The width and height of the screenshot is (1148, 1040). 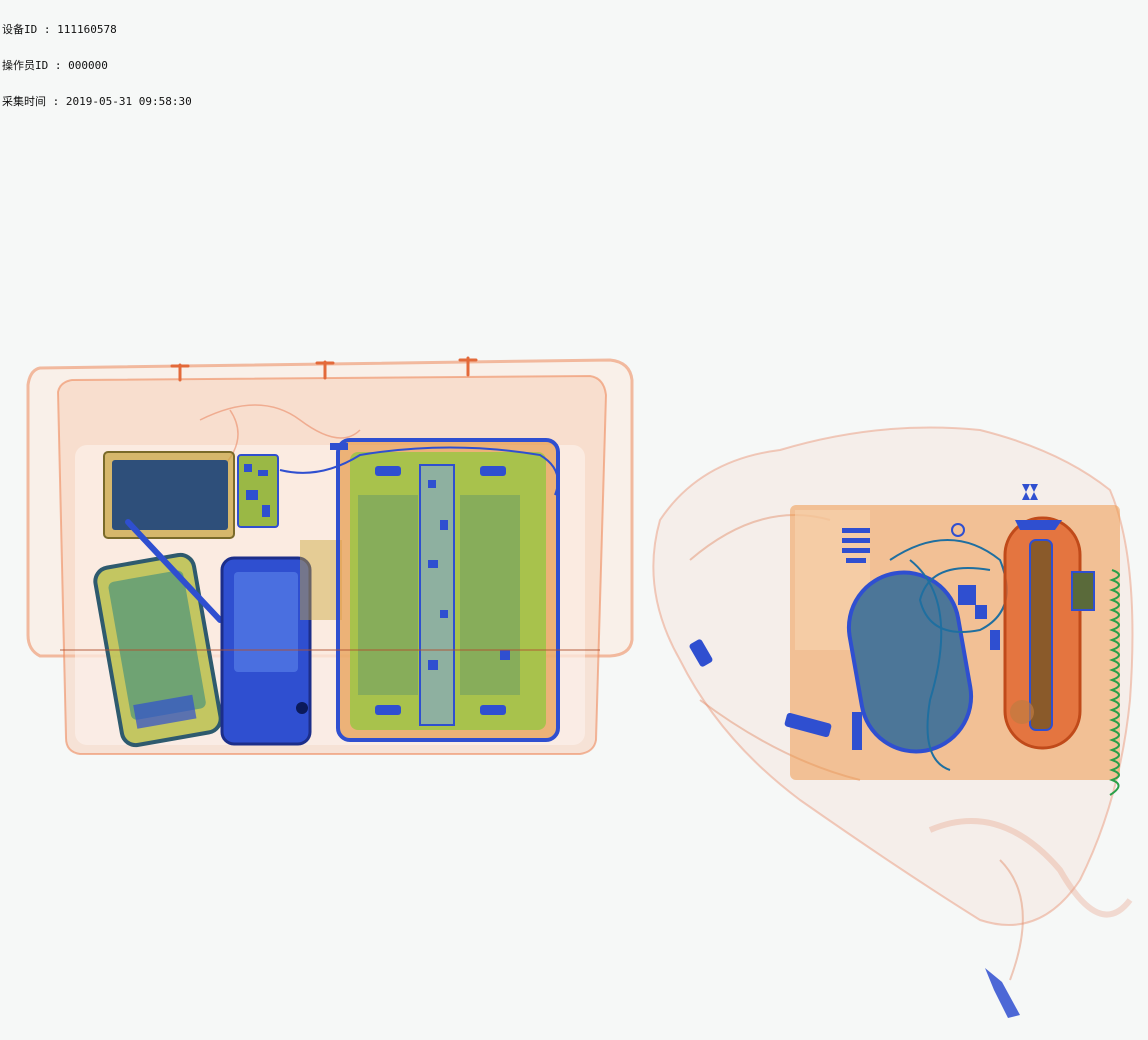 I want to click on device-id-label: 设备ID, so click(x=20, y=29).